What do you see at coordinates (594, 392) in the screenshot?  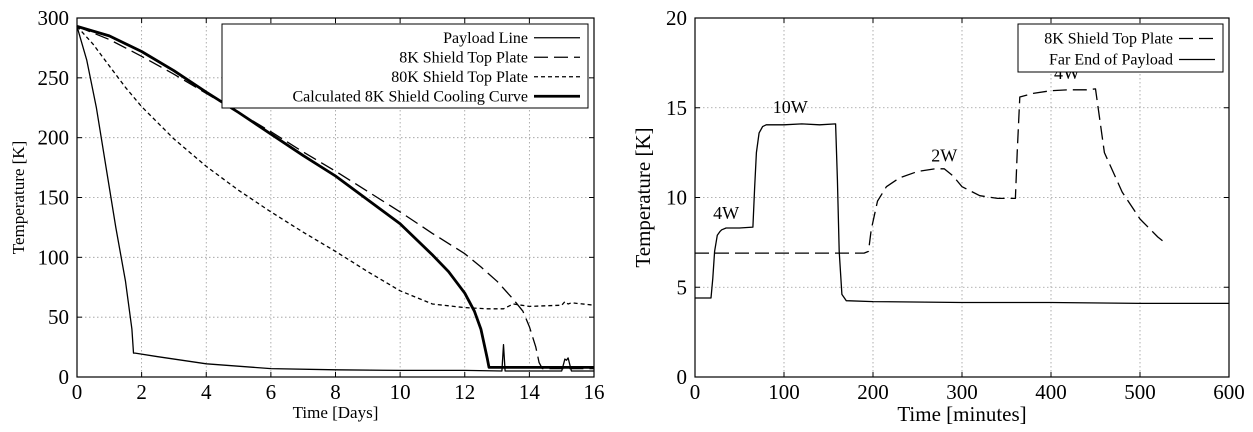 I see `x-tick-label: 16` at bounding box center [594, 392].